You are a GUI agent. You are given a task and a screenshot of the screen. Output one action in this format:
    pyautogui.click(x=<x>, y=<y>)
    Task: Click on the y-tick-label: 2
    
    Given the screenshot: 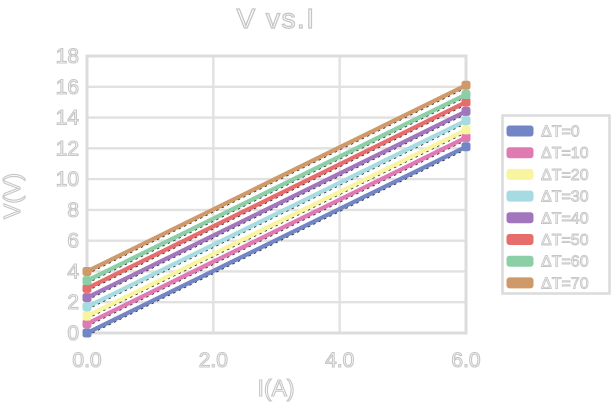 What is the action you would take?
    pyautogui.click(x=73, y=302)
    